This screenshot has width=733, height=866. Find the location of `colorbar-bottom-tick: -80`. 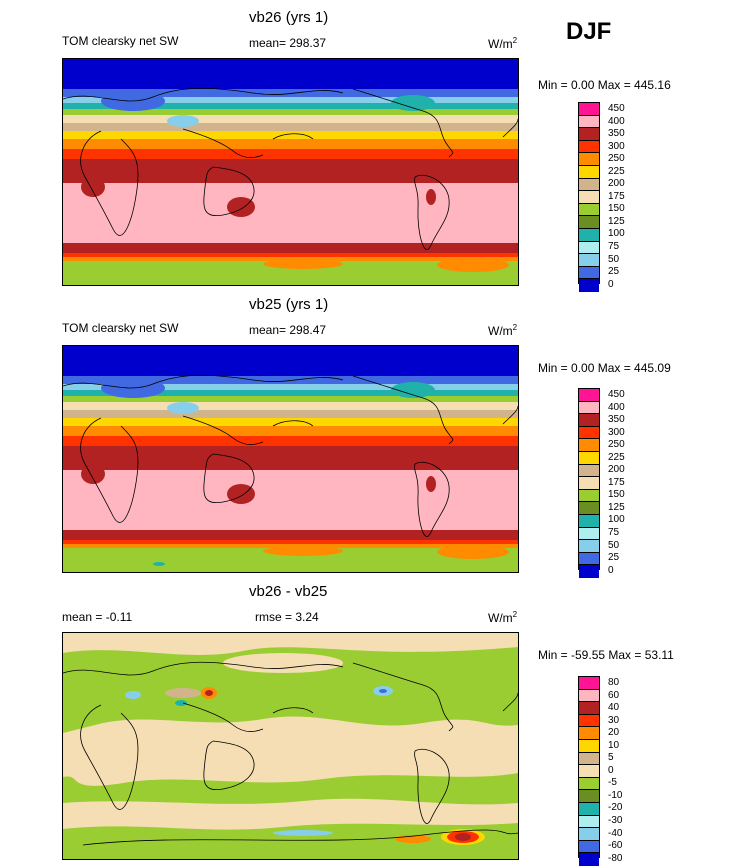

colorbar-bottom-tick: -80 is located at coordinates (615, 858).